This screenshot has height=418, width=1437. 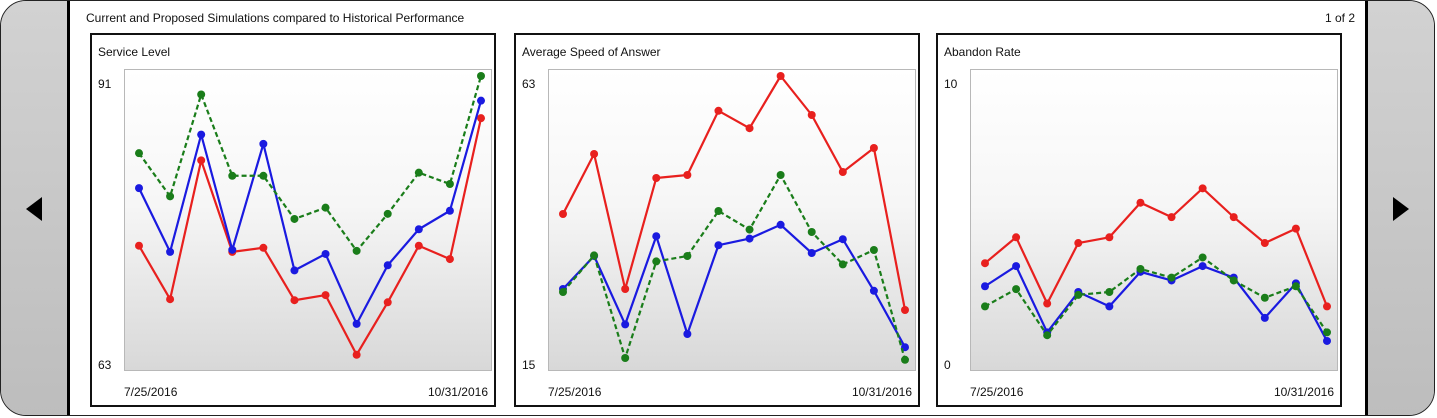 What do you see at coordinates (1339, 18) in the screenshot?
I see `page-indicator: 1 of 2` at bounding box center [1339, 18].